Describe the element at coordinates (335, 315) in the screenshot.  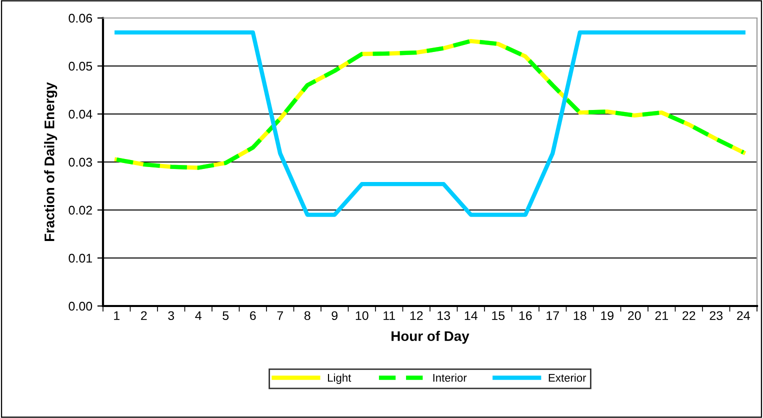
I see `x-tick-label: 9` at that location.